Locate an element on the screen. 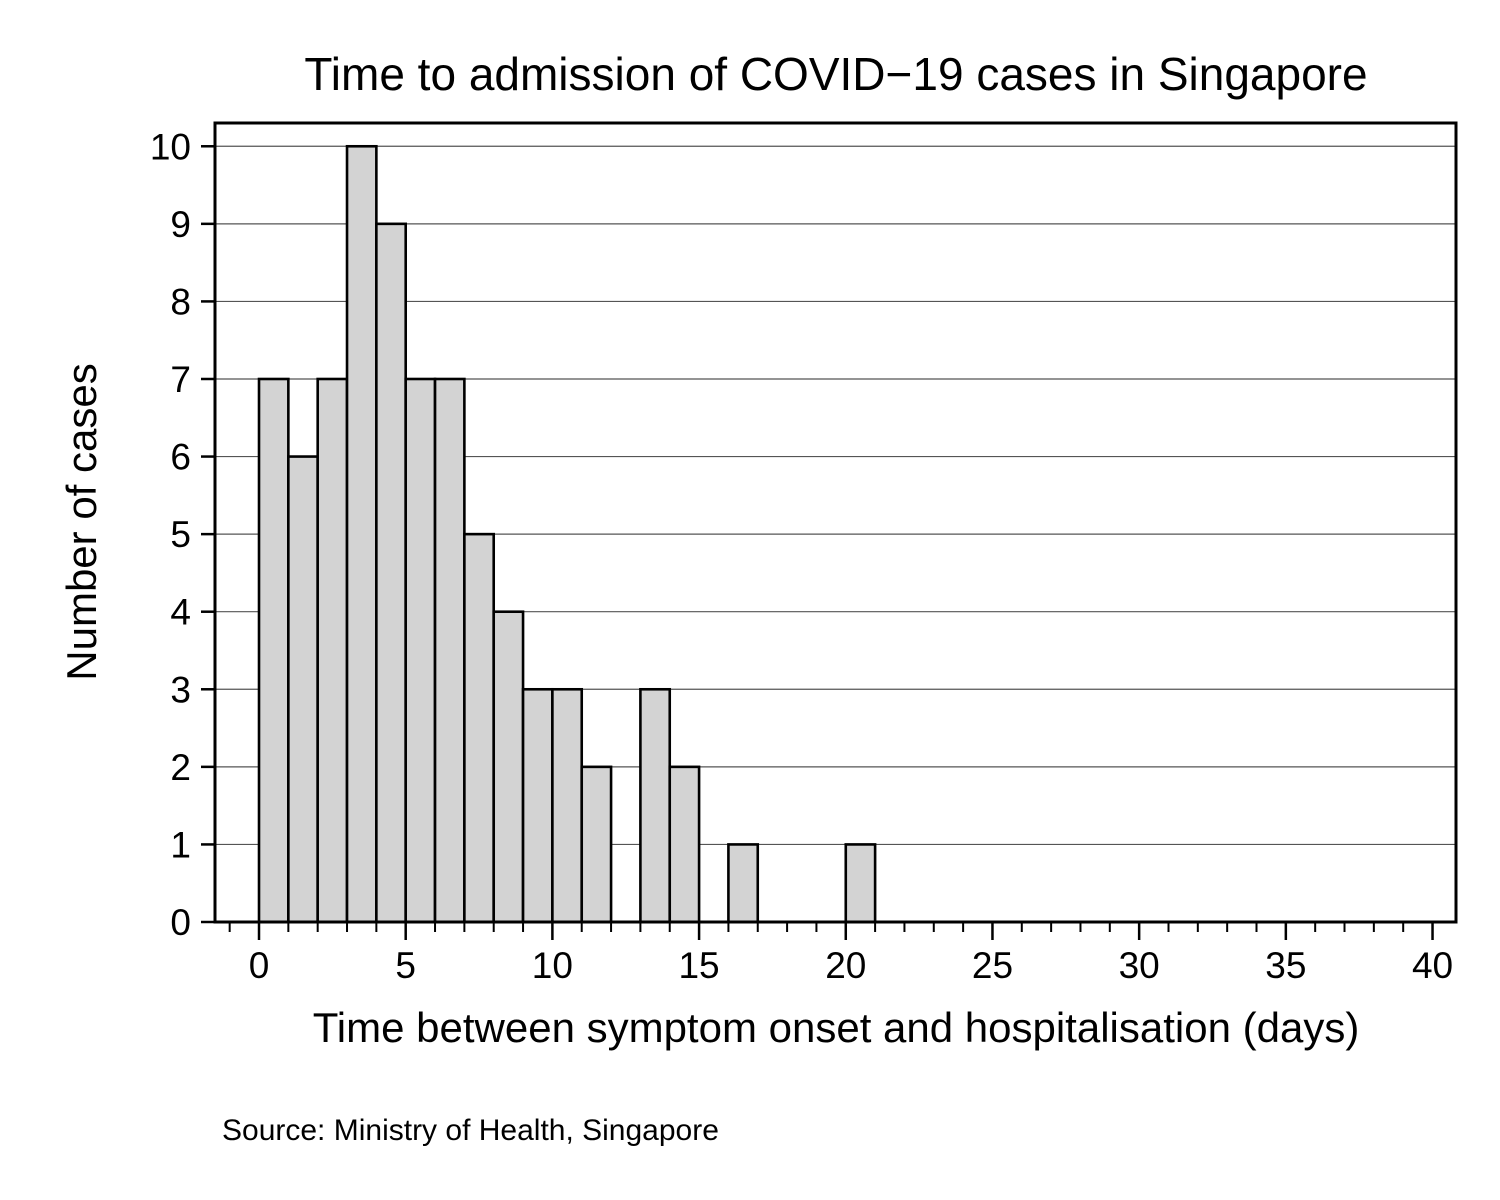  y-tick-label: 8 is located at coordinates (180, 301).